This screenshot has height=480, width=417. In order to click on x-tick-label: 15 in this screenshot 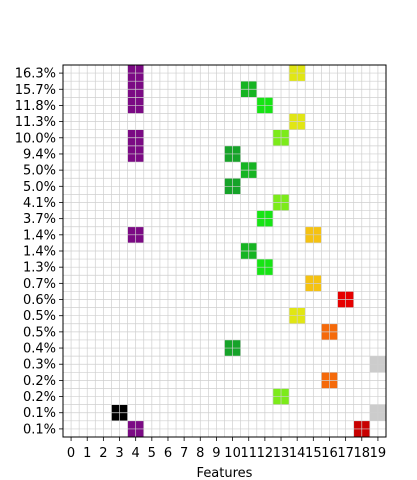, I will do `click(313, 453)`.